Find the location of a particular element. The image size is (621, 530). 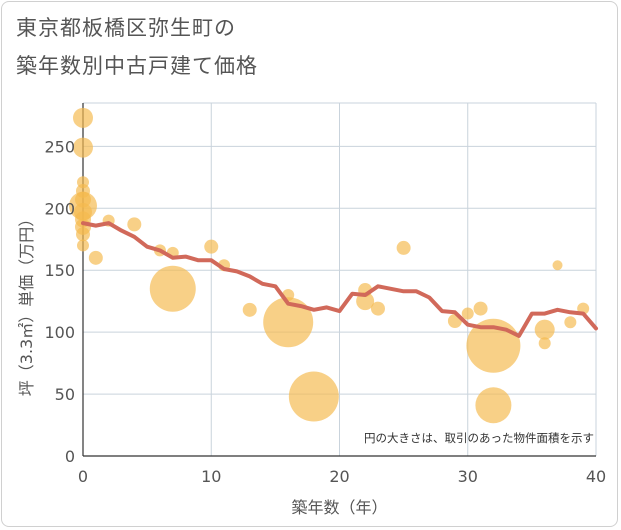

y-tick-label: 100 is located at coordinates (59, 332).